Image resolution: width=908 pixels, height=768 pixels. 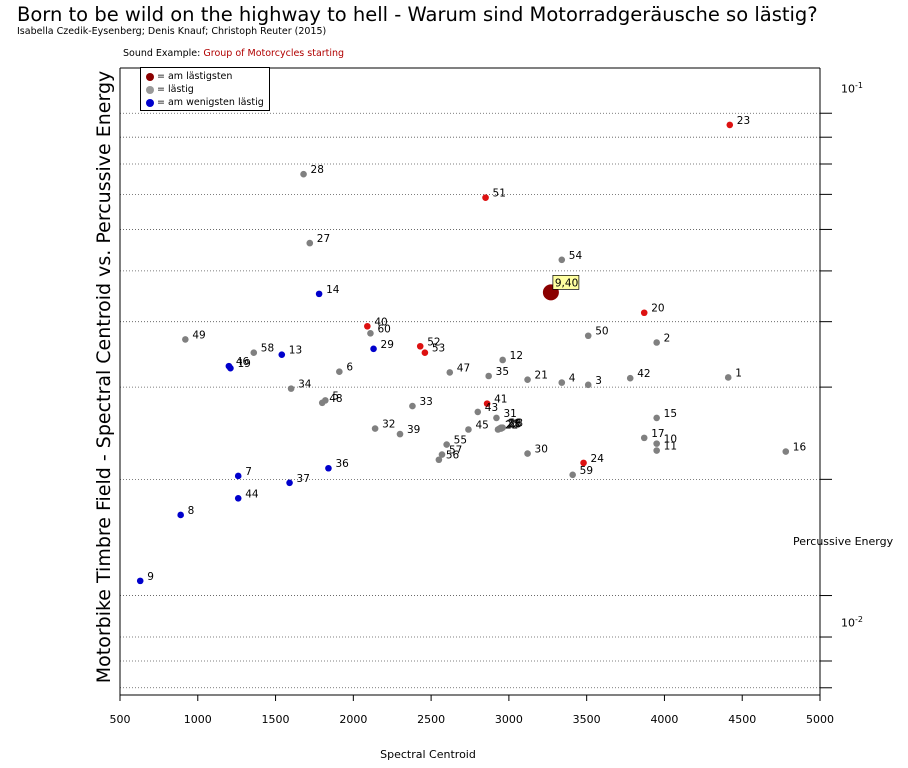 What do you see at coordinates (643, 374) in the screenshot?
I see `data-point-label: 42` at bounding box center [643, 374].